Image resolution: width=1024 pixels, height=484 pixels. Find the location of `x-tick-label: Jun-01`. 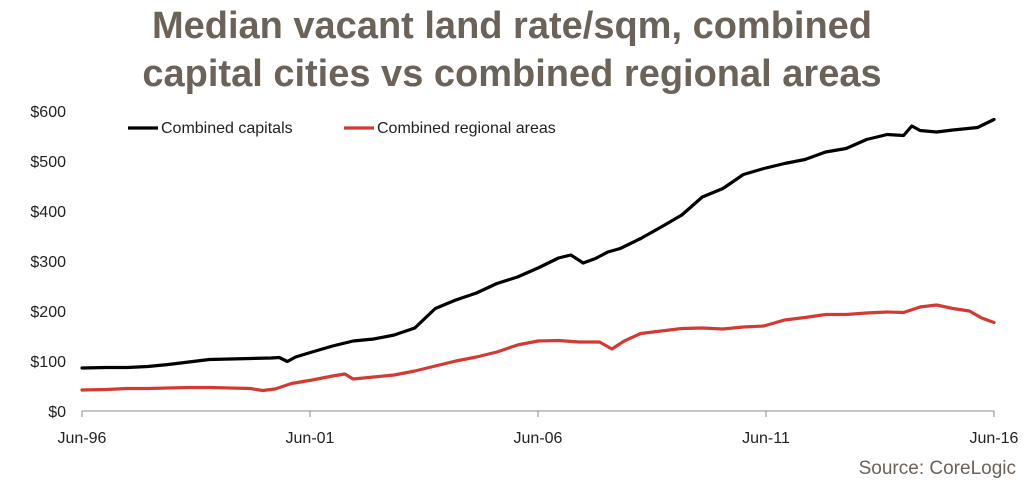

x-tick-label: Jun-01 is located at coordinates (310, 438).